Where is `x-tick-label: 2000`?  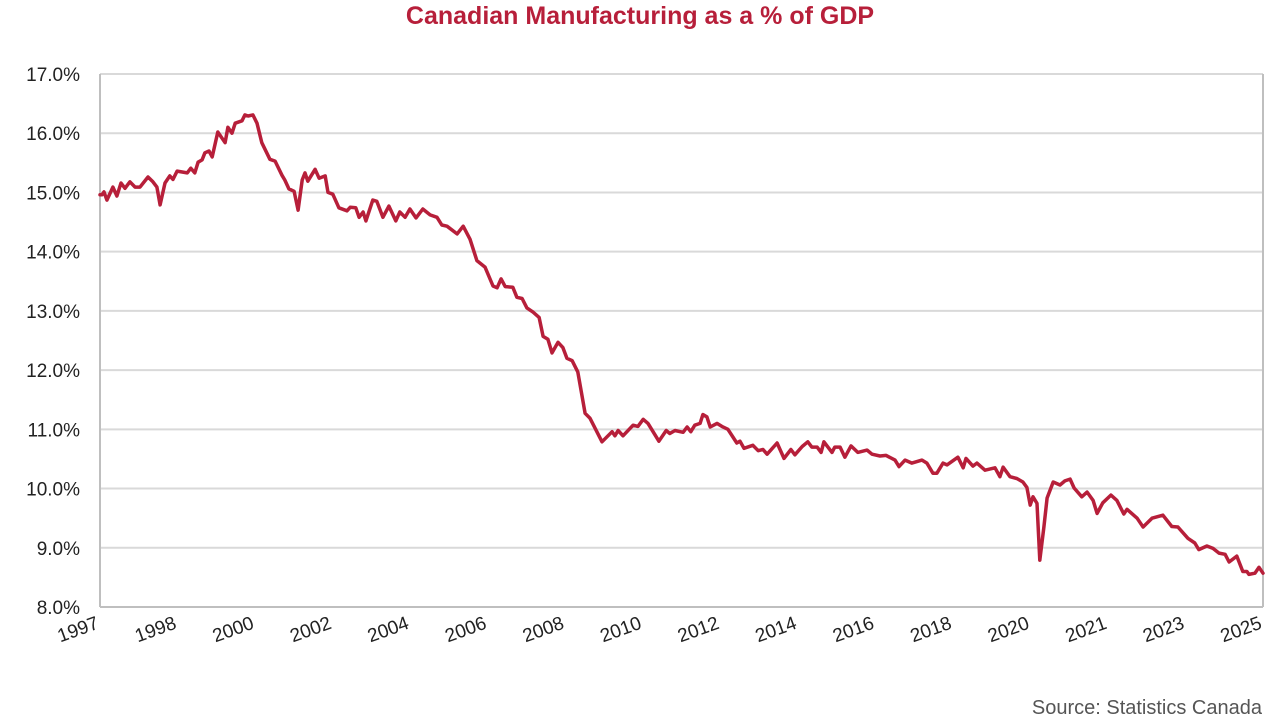 x-tick-label: 2000 is located at coordinates (233, 630).